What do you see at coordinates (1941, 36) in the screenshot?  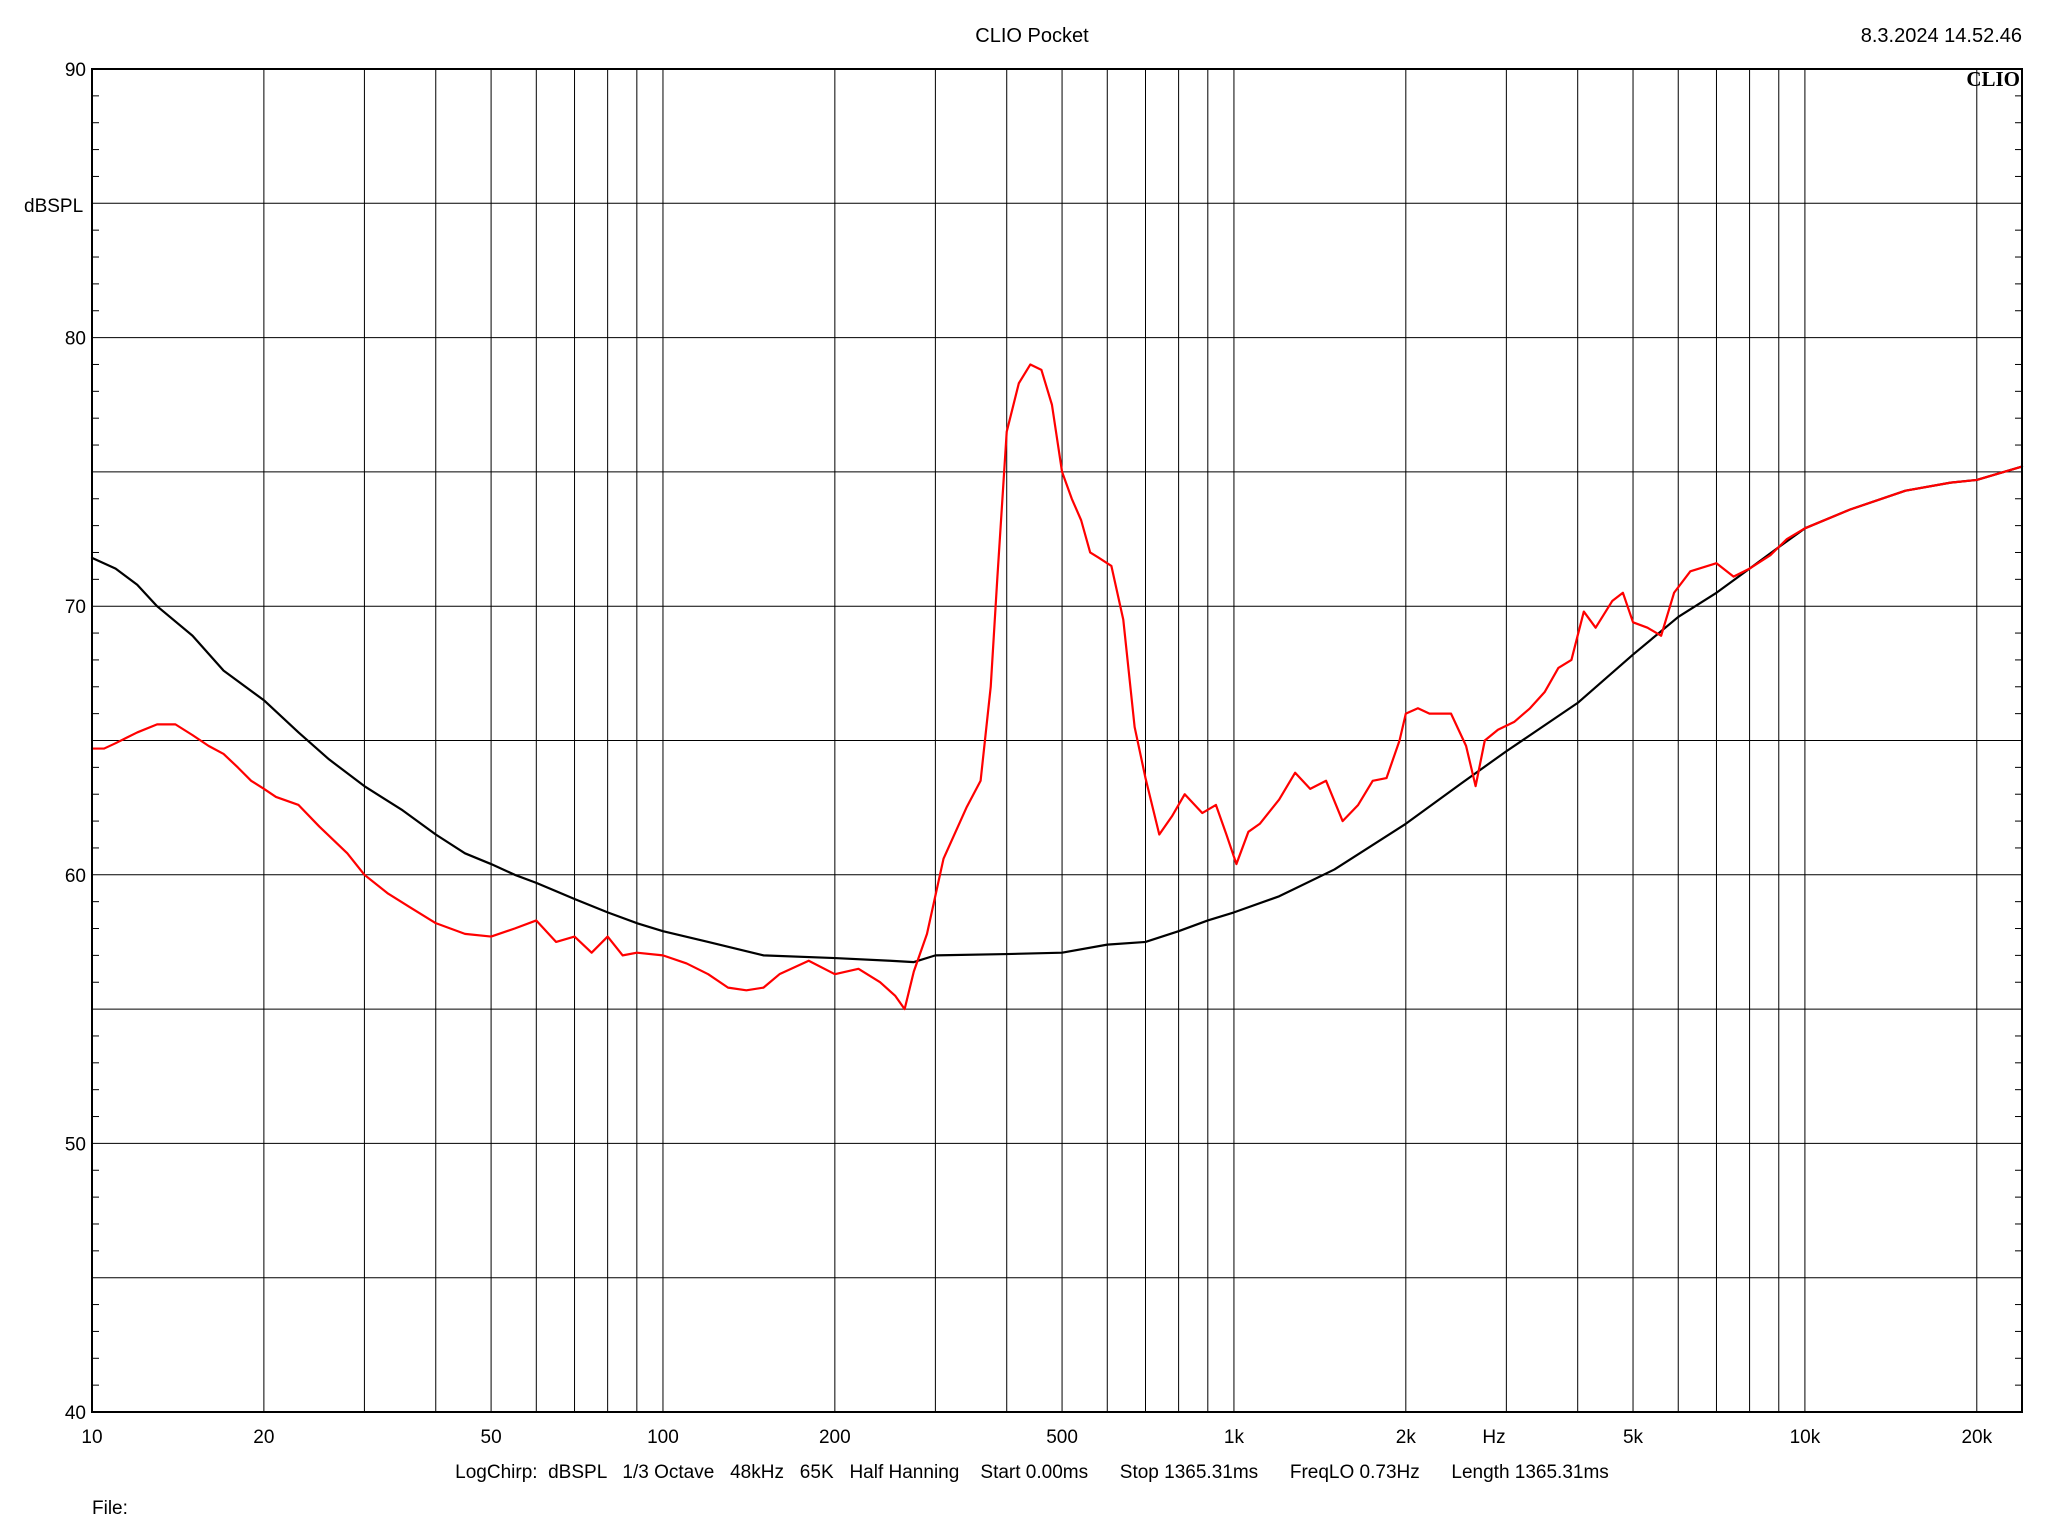 I see `timestamp: 8.3.2024 14.52.46` at bounding box center [1941, 36].